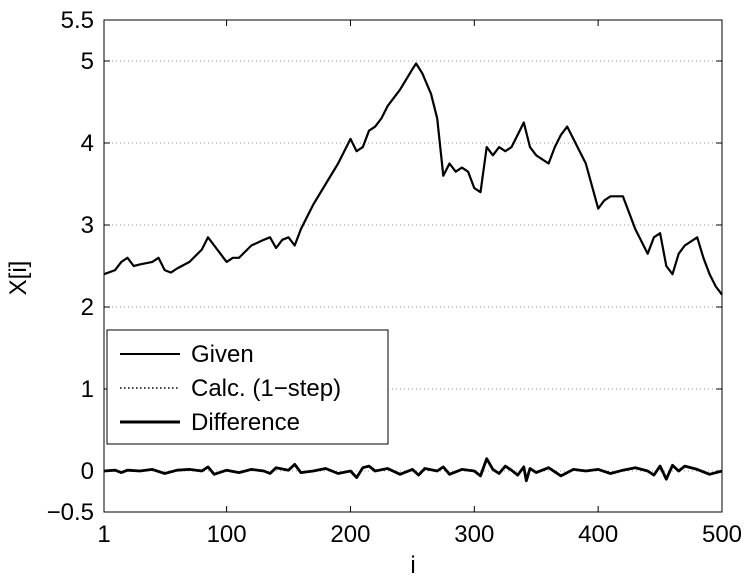 The height and width of the screenshot is (577, 754). Describe the element at coordinates (412, 564) in the screenshot. I see `x-axis-title: i` at that location.